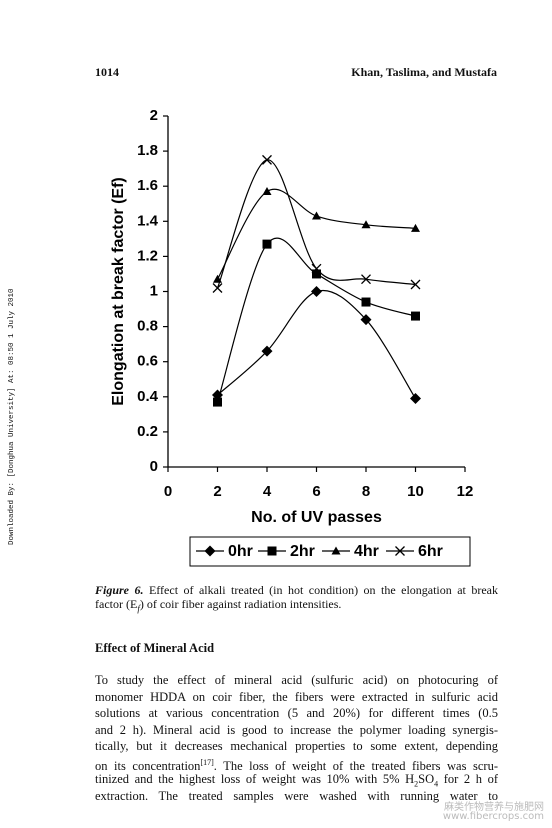 The image size is (552, 828). I want to click on y-tick-label: 0.6, so click(147, 361).